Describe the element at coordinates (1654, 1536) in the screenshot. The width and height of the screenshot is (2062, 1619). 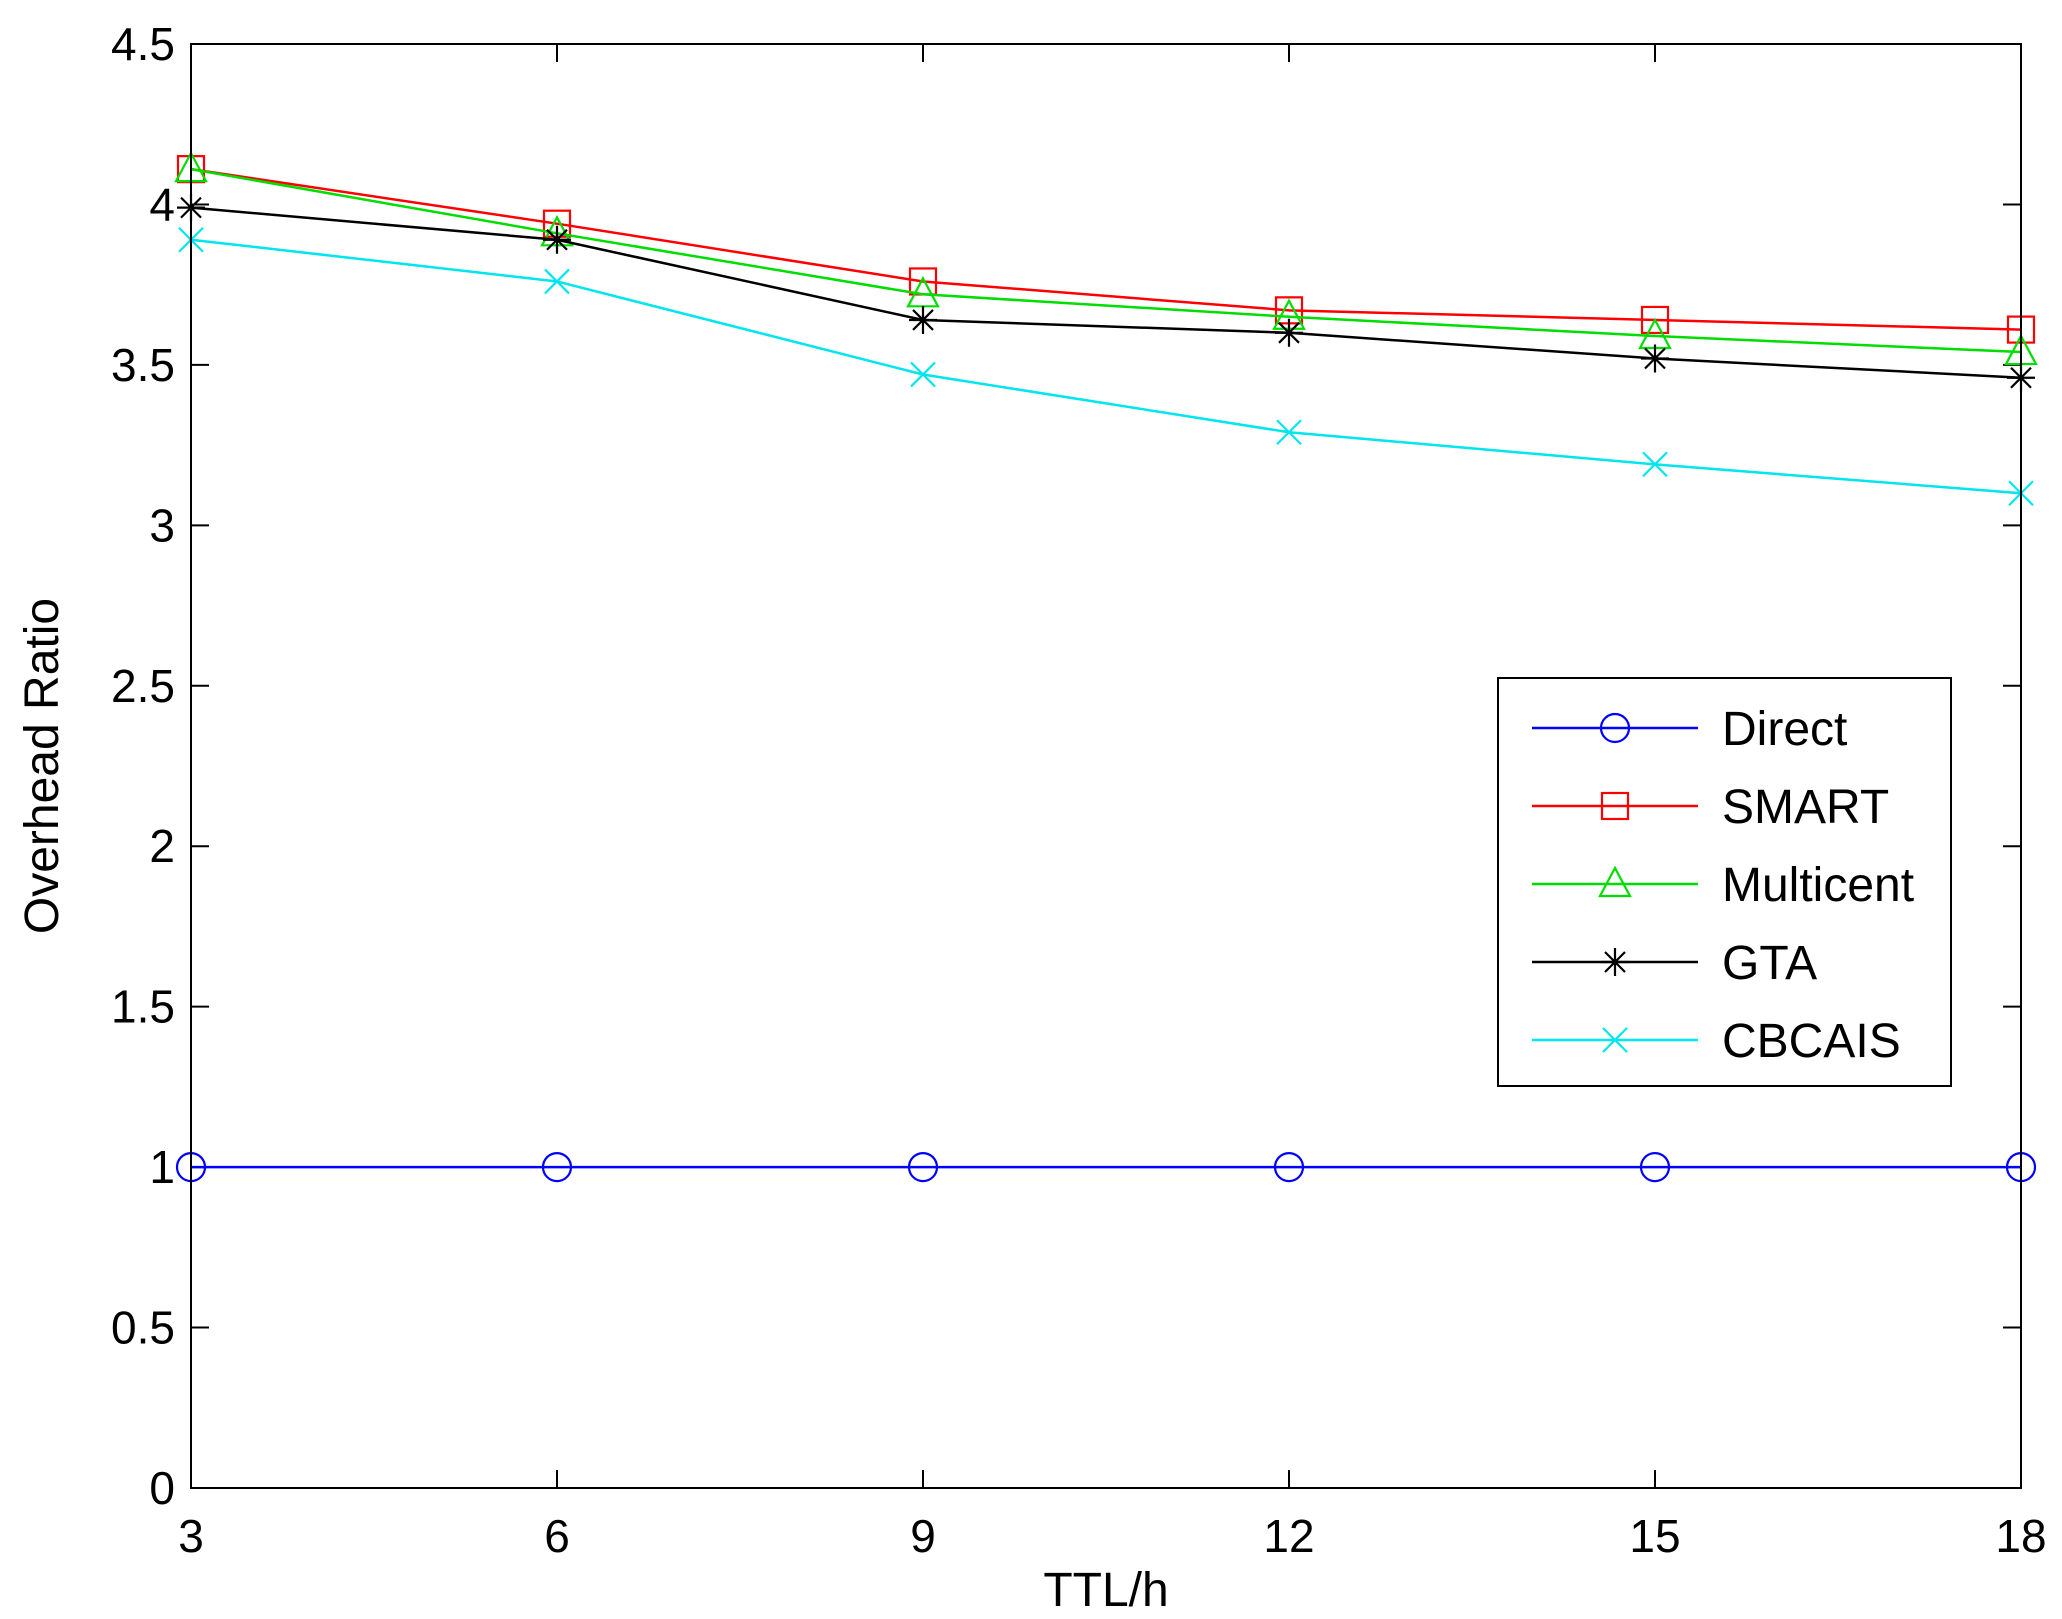
I see `x-tick-label: 15` at that location.